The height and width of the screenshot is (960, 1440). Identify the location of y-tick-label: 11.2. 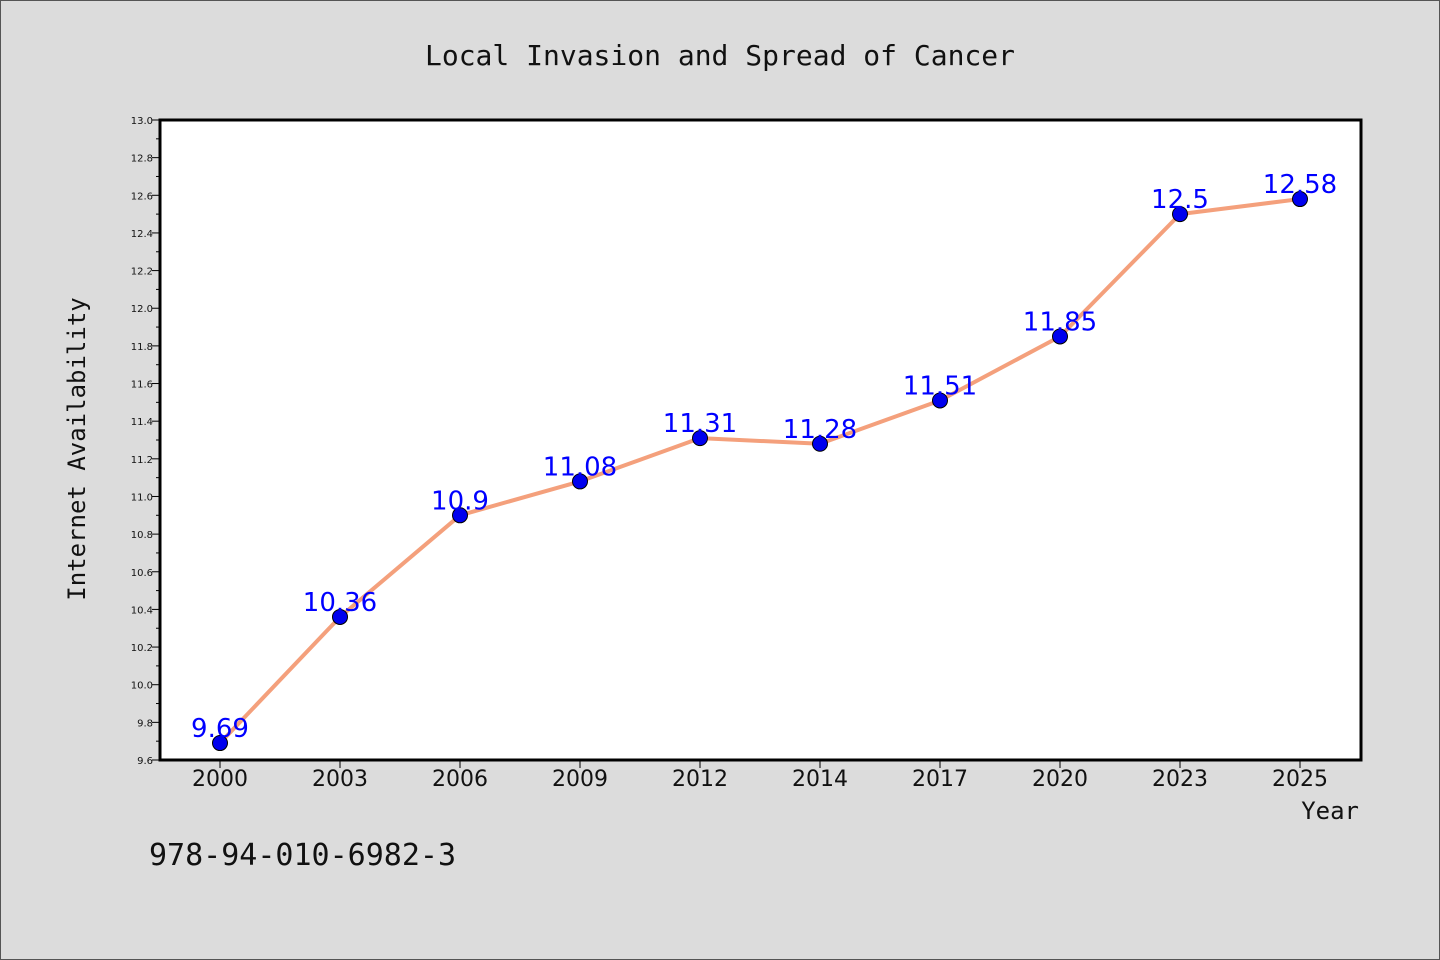
(142, 460).